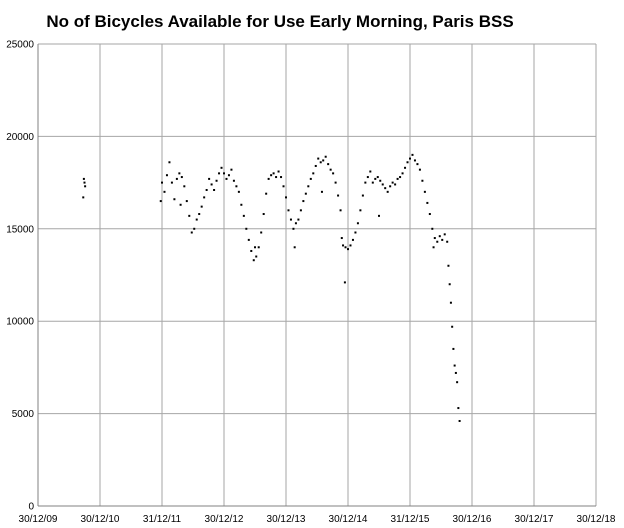  Describe the element at coordinates (20, 229) in the screenshot. I see `y-tick-label: 15000` at that location.